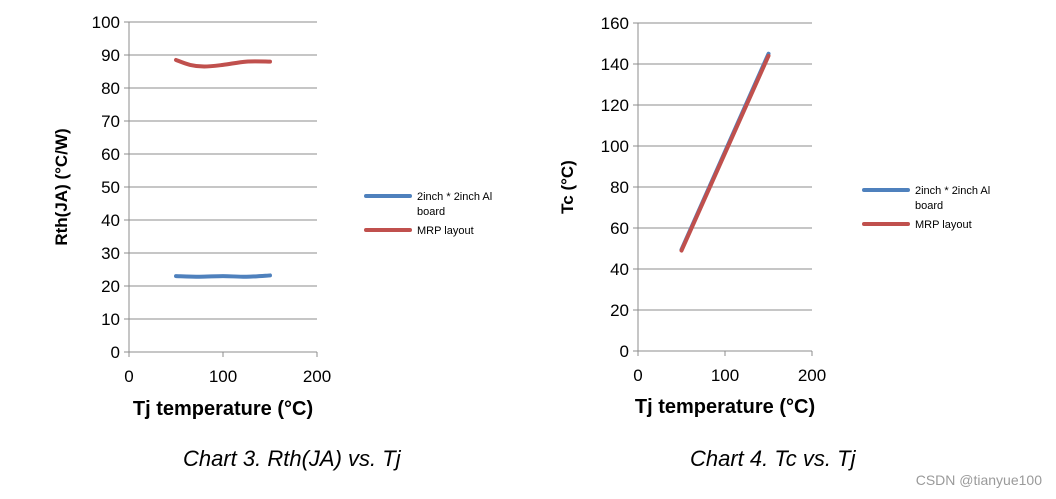  I want to click on y-tick-label: 50, so click(110, 187).